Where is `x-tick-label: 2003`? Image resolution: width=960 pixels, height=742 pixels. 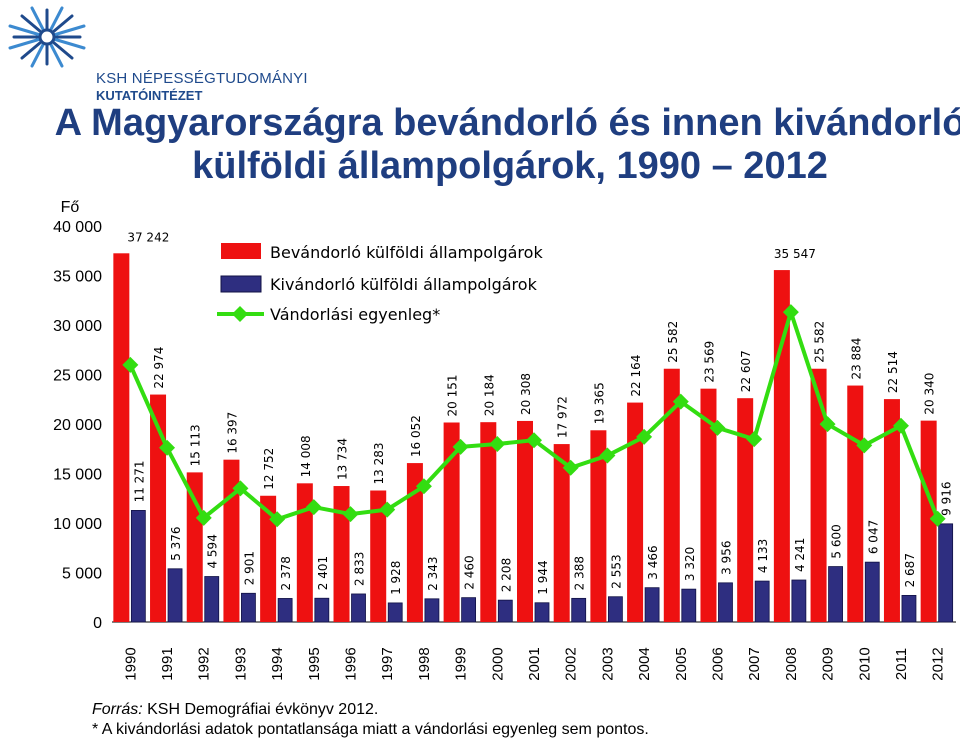 x-tick-label: 2003 is located at coordinates (607, 663).